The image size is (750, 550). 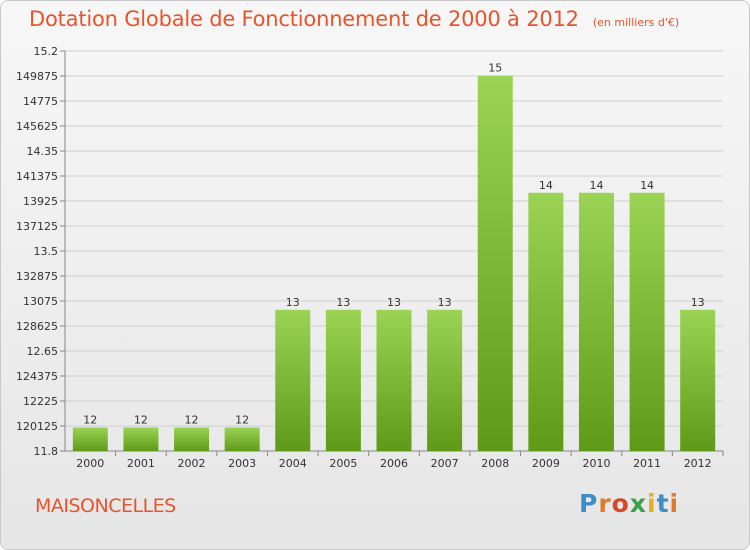 I want to click on y-tick-label: 12.65, so click(x=43, y=351).